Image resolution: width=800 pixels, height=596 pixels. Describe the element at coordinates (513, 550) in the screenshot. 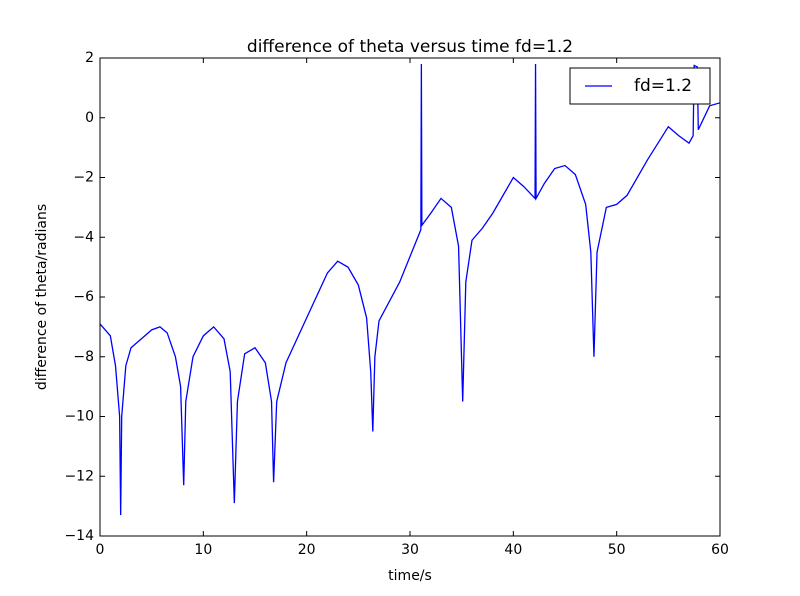

I see `x-tick-label: 40` at that location.